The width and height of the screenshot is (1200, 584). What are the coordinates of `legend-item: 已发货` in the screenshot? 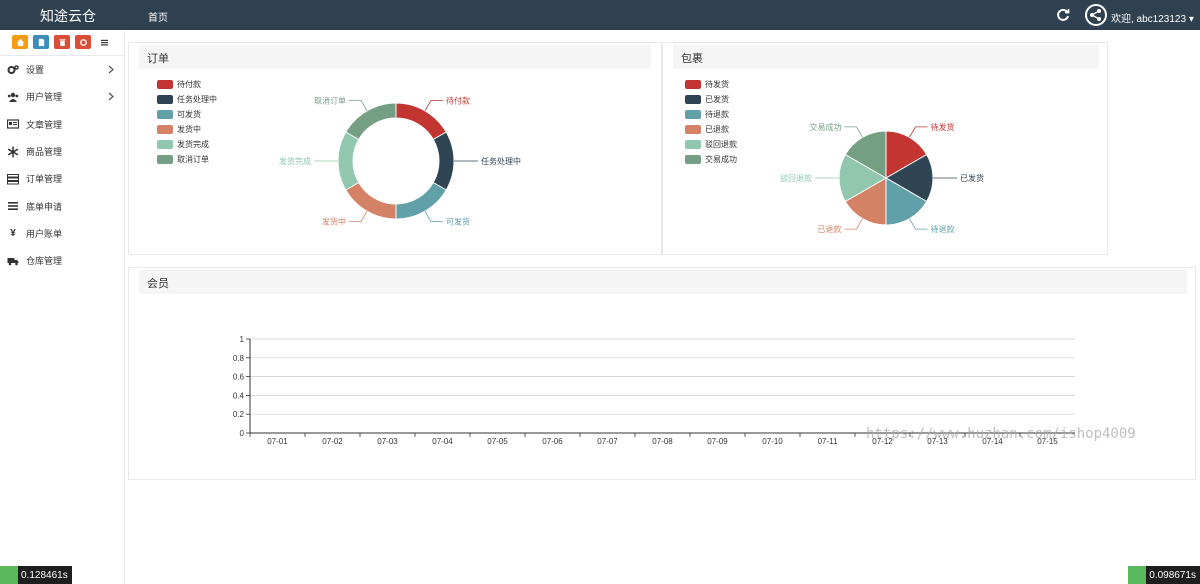 It's located at (707, 99).